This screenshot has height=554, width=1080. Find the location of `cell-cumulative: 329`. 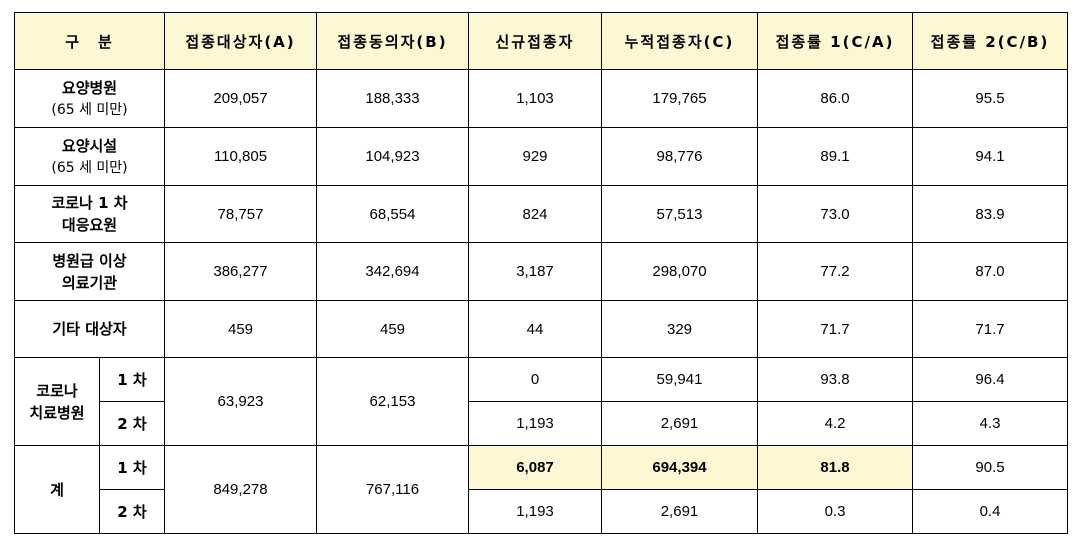

cell-cumulative: 329 is located at coordinates (679, 329).